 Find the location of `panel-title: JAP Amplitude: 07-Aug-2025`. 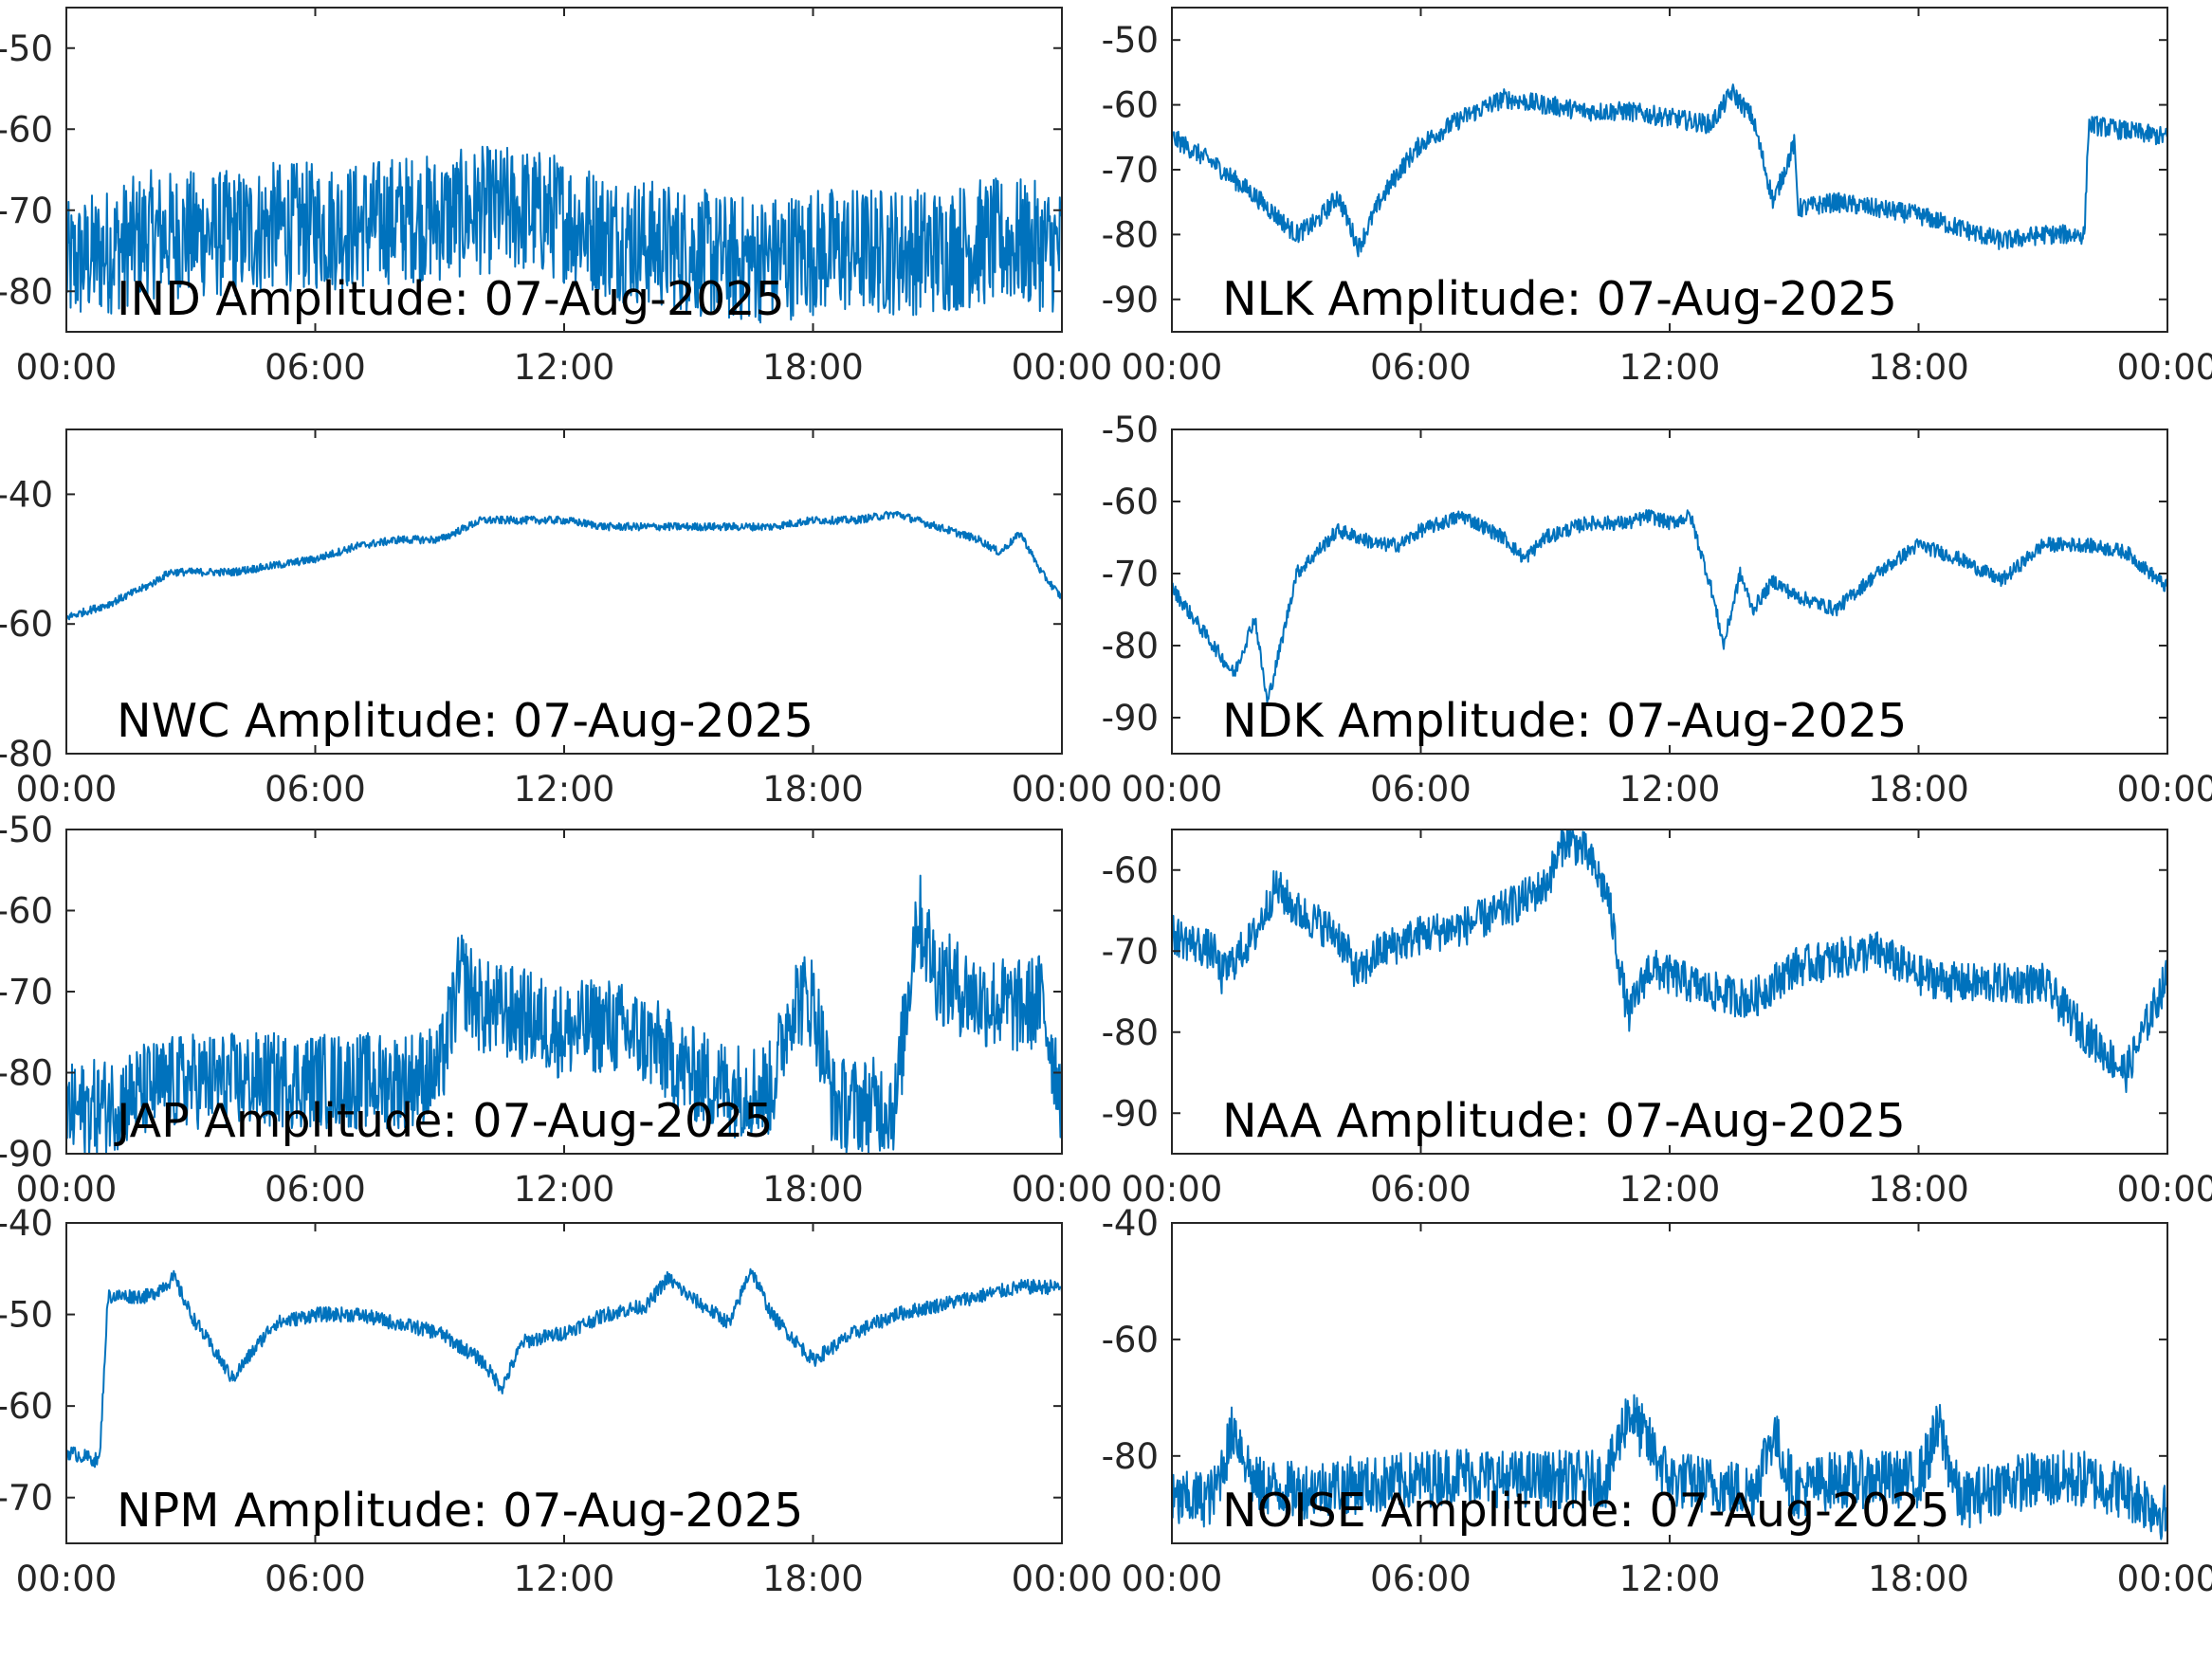

panel-title: JAP Amplitude: 07-Aug-2025 is located at coordinates (443, 1121).